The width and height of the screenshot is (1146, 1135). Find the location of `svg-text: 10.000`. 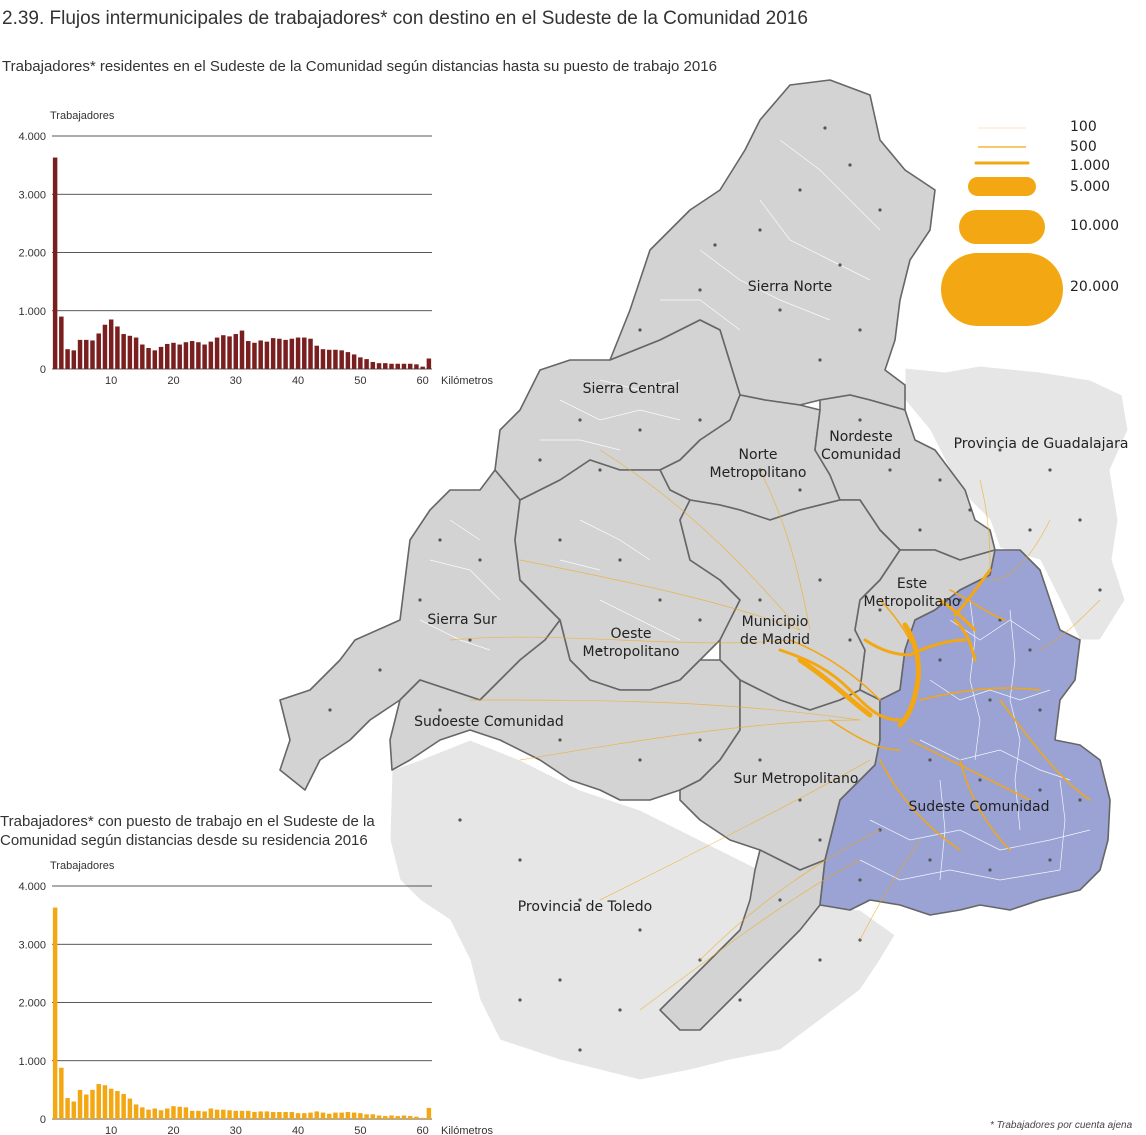

svg-text: 10.000 is located at coordinates (1094, 226).